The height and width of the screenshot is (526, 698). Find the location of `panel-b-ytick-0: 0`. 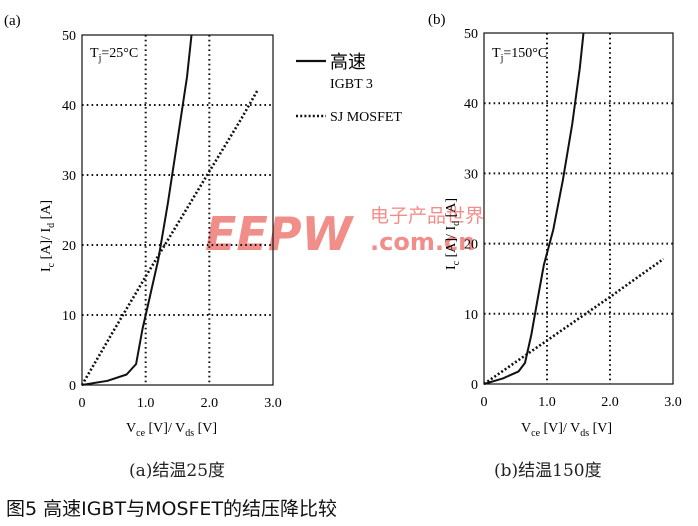

panel-b-ytick-0: 0 is located at coordinates (474, 385).